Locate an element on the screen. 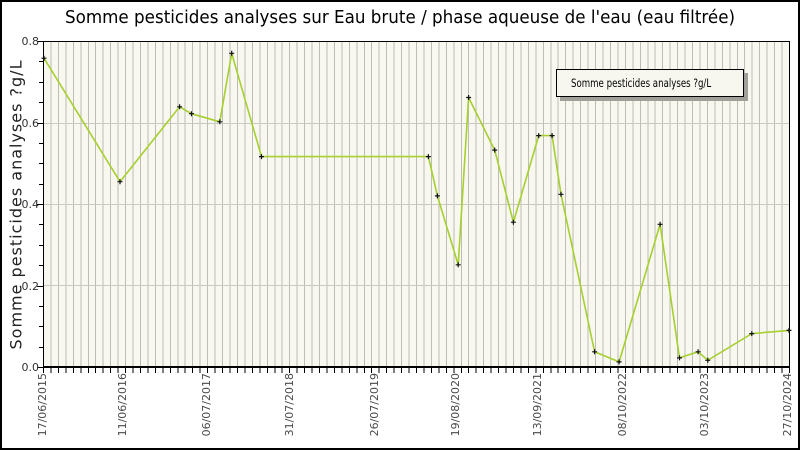 This screenshot has width=800, height=450. y-tick-label: 0.8 is located at coordinates (30, 41).